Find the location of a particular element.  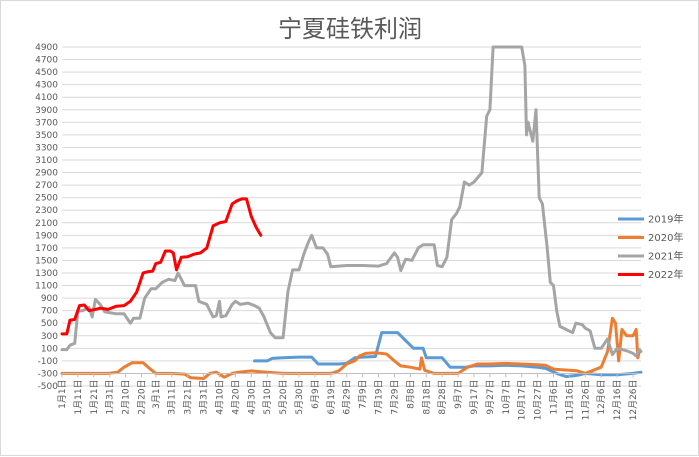

legend-label: 2019年 is located at coordinates (665, 219).